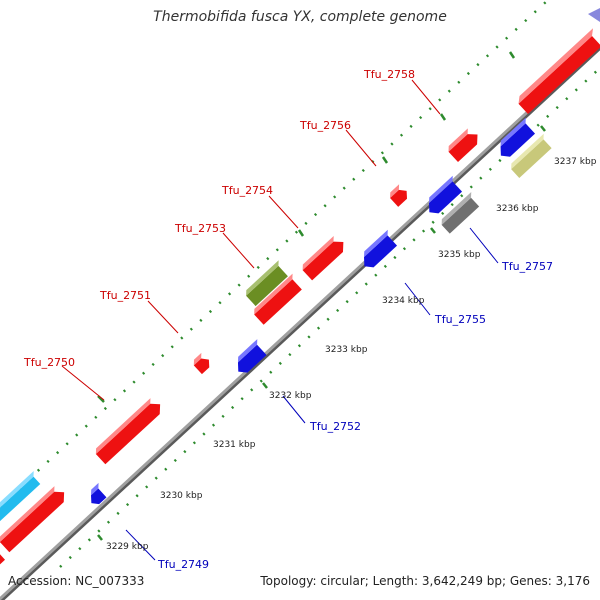 This screenshot has width=600, height=600. What do you see at coordinates (125, 295) in the screenshot?
I see `gene-label: Tfu_2751` at bounding box center [125, 295].